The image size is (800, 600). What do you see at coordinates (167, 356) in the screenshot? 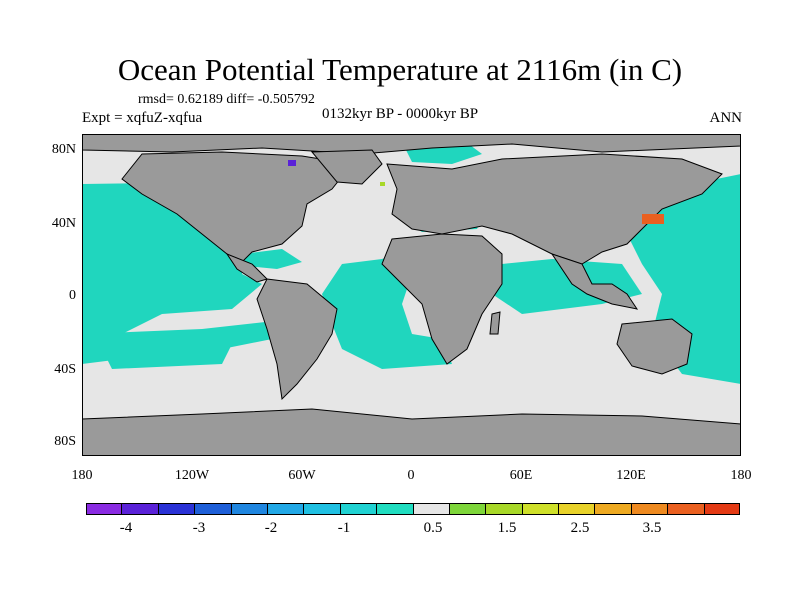
I see `east-pacific-strip` at bounding box center [167, 356].